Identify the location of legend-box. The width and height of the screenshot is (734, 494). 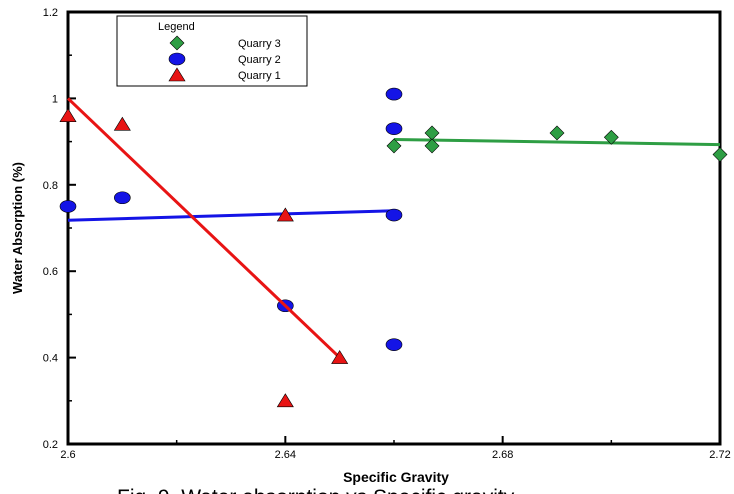
(212, 51).